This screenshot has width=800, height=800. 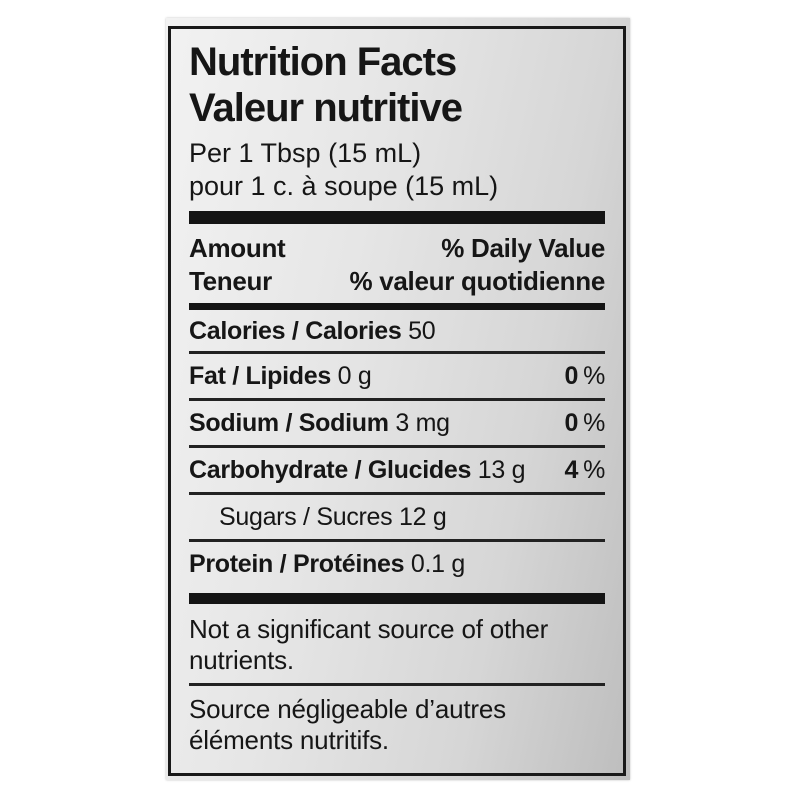 What do you see at coordinates (523, 248) in the screenshot?
I see `daily-value-header-en: % Daily Value` at bounding box center [523, 248].